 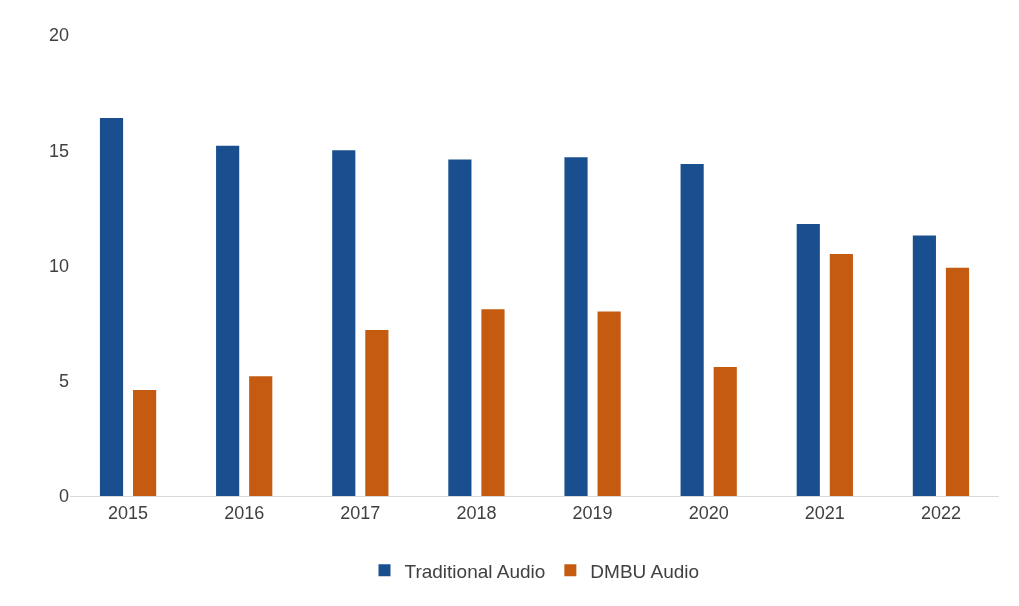 I want to click on x-tick-label: 2019, so click(x=592, y=512).